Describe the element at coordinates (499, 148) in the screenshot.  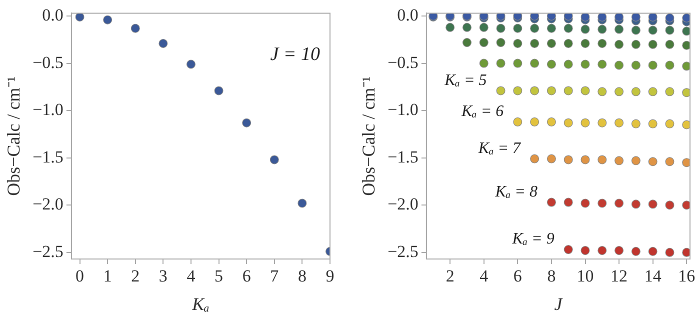
I see `series-label: Kₐ = 7` at that location.